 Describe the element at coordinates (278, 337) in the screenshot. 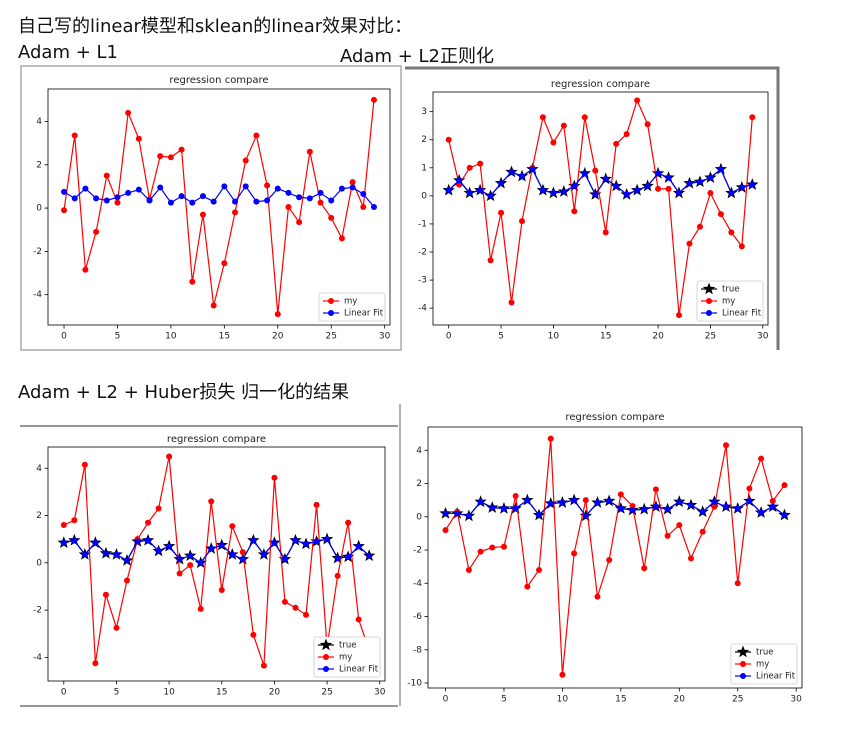

I see `x-tick-label: 20` at that location.